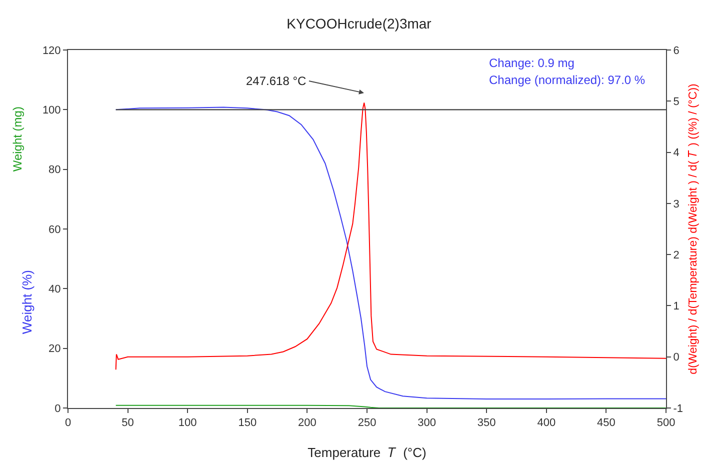 The image size is (718, 470). What do you see at coordinates (54, 349) in the screenshot?
I see `y-tick-label: 20` at bounding box center [54, 349].